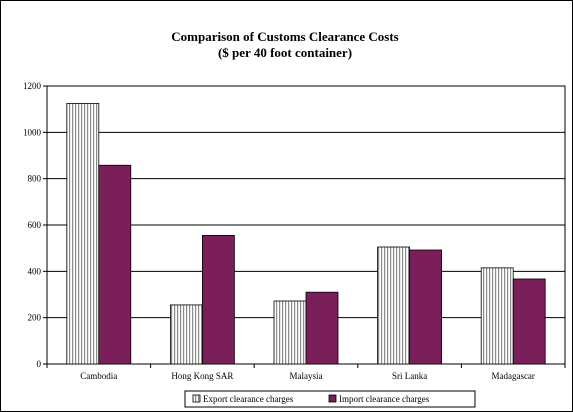  I want to click on y-axis: 0 200 400 600 800 1000 1200, so click(35, 225).